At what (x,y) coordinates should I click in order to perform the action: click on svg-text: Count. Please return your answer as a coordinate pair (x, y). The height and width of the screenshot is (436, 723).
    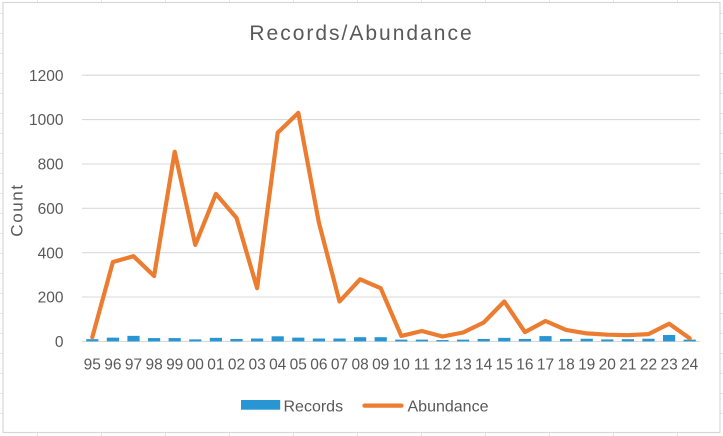
    Looking at the image, I should click on (17, 209).